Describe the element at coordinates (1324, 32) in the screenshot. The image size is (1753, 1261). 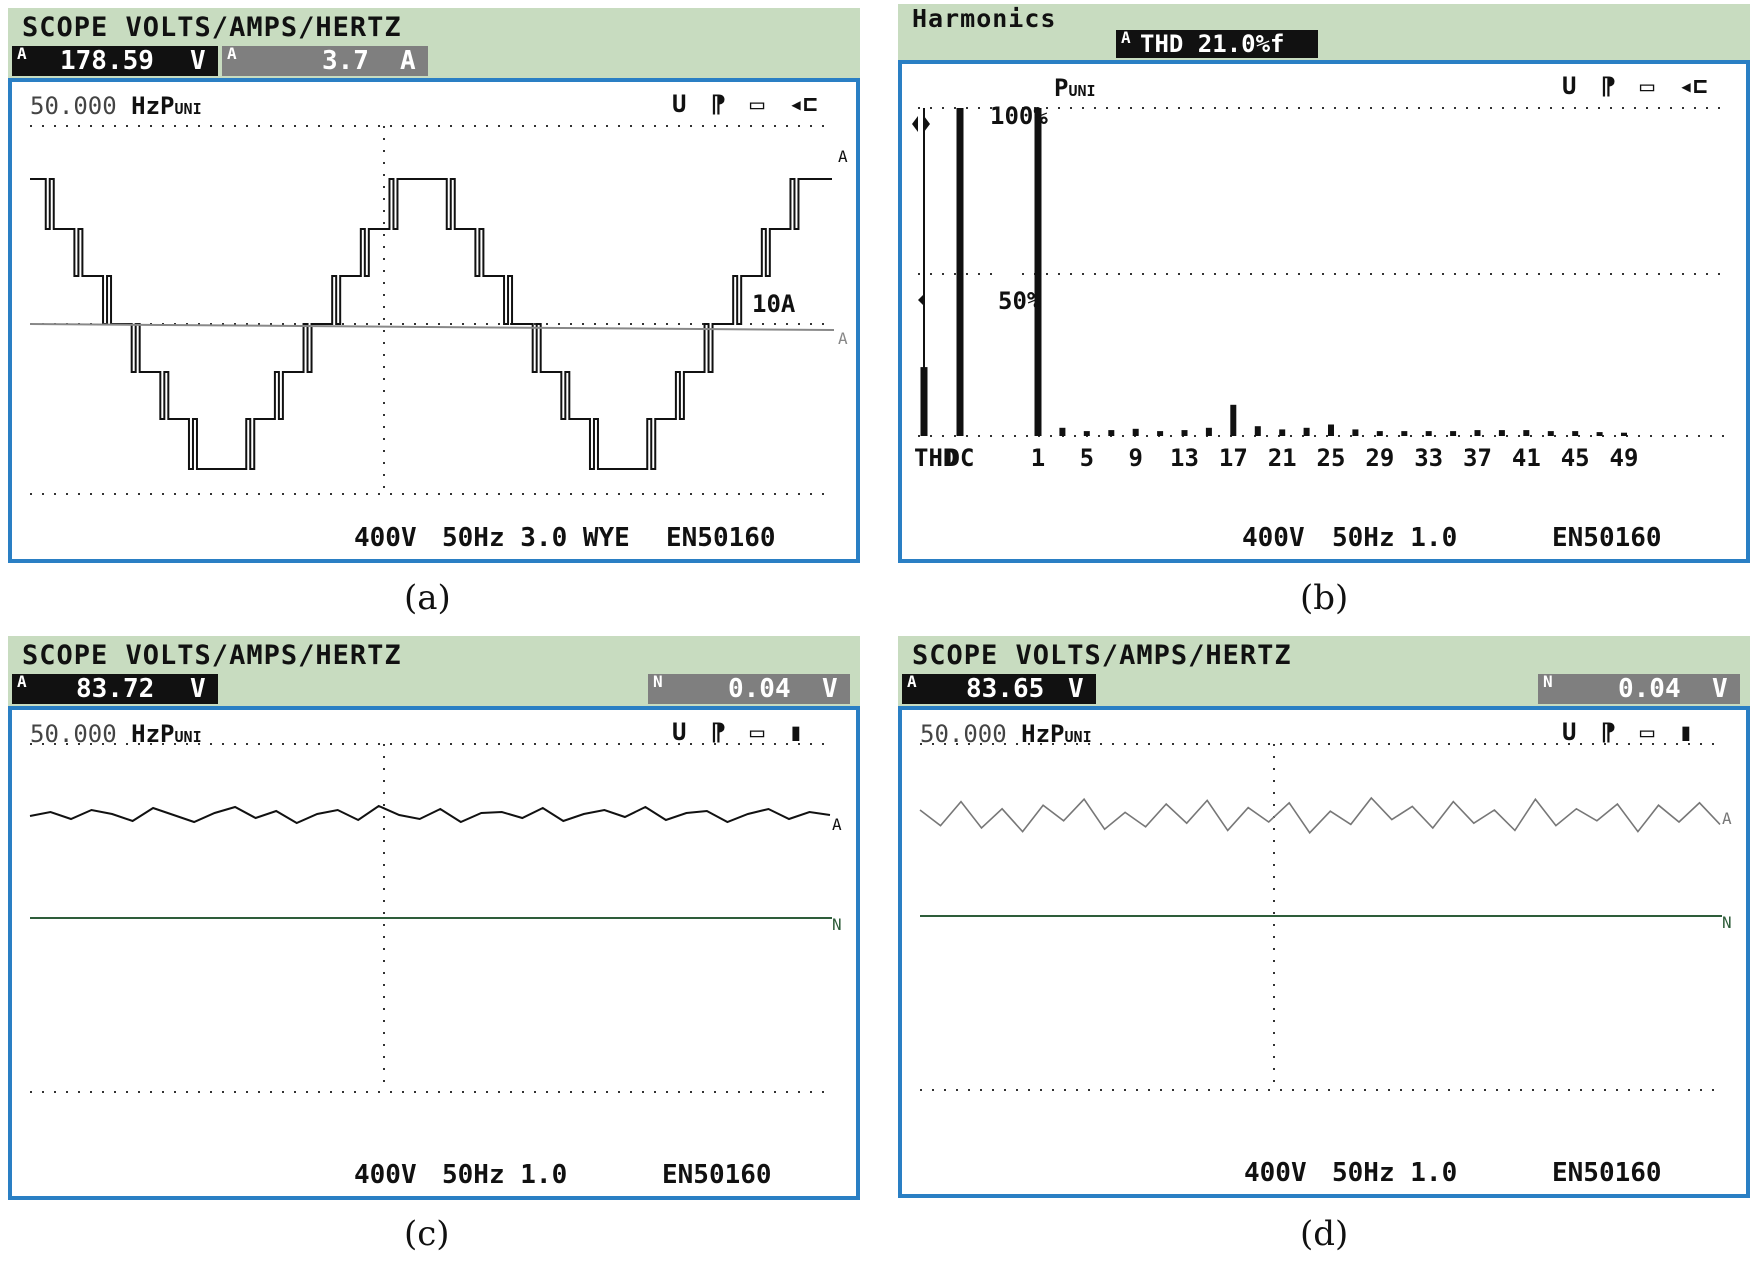
I see `panel-b-header: Harmonics A THD 21.0%f` at that location.